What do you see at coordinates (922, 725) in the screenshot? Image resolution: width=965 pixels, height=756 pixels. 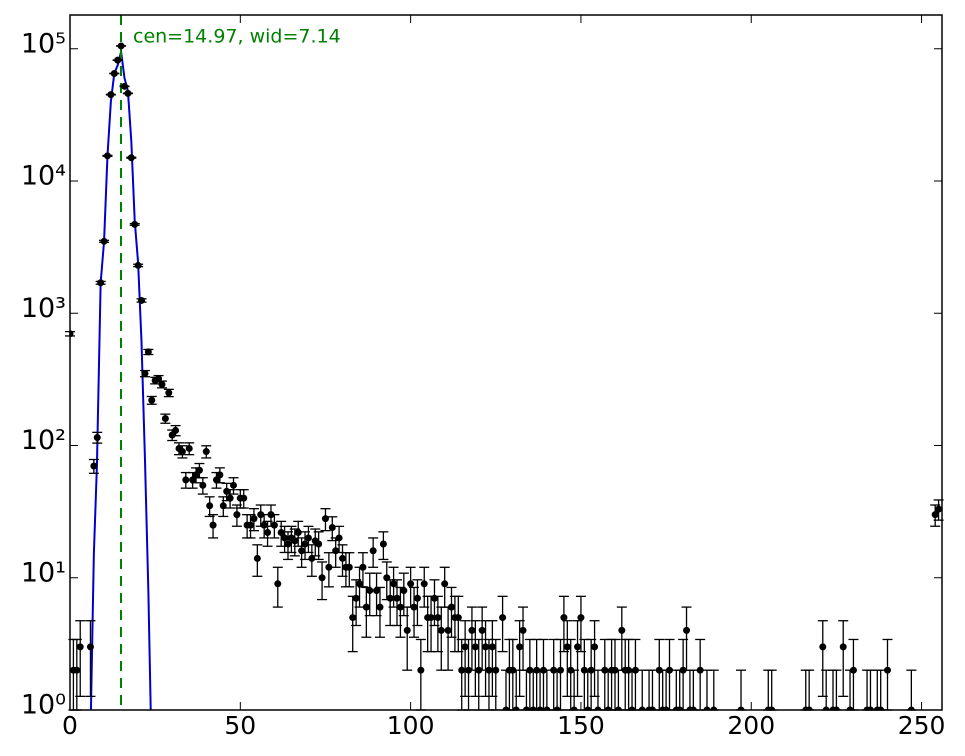 I see `x-tick-label: 250` at bounding box center [922, 725].